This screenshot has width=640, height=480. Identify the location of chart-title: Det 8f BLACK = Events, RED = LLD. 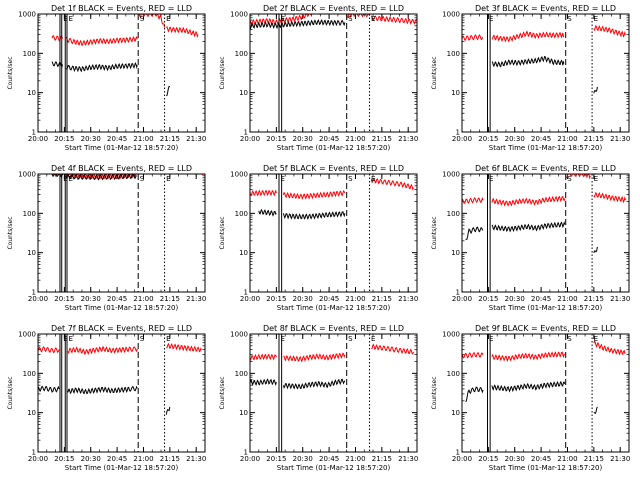
(333, 328).